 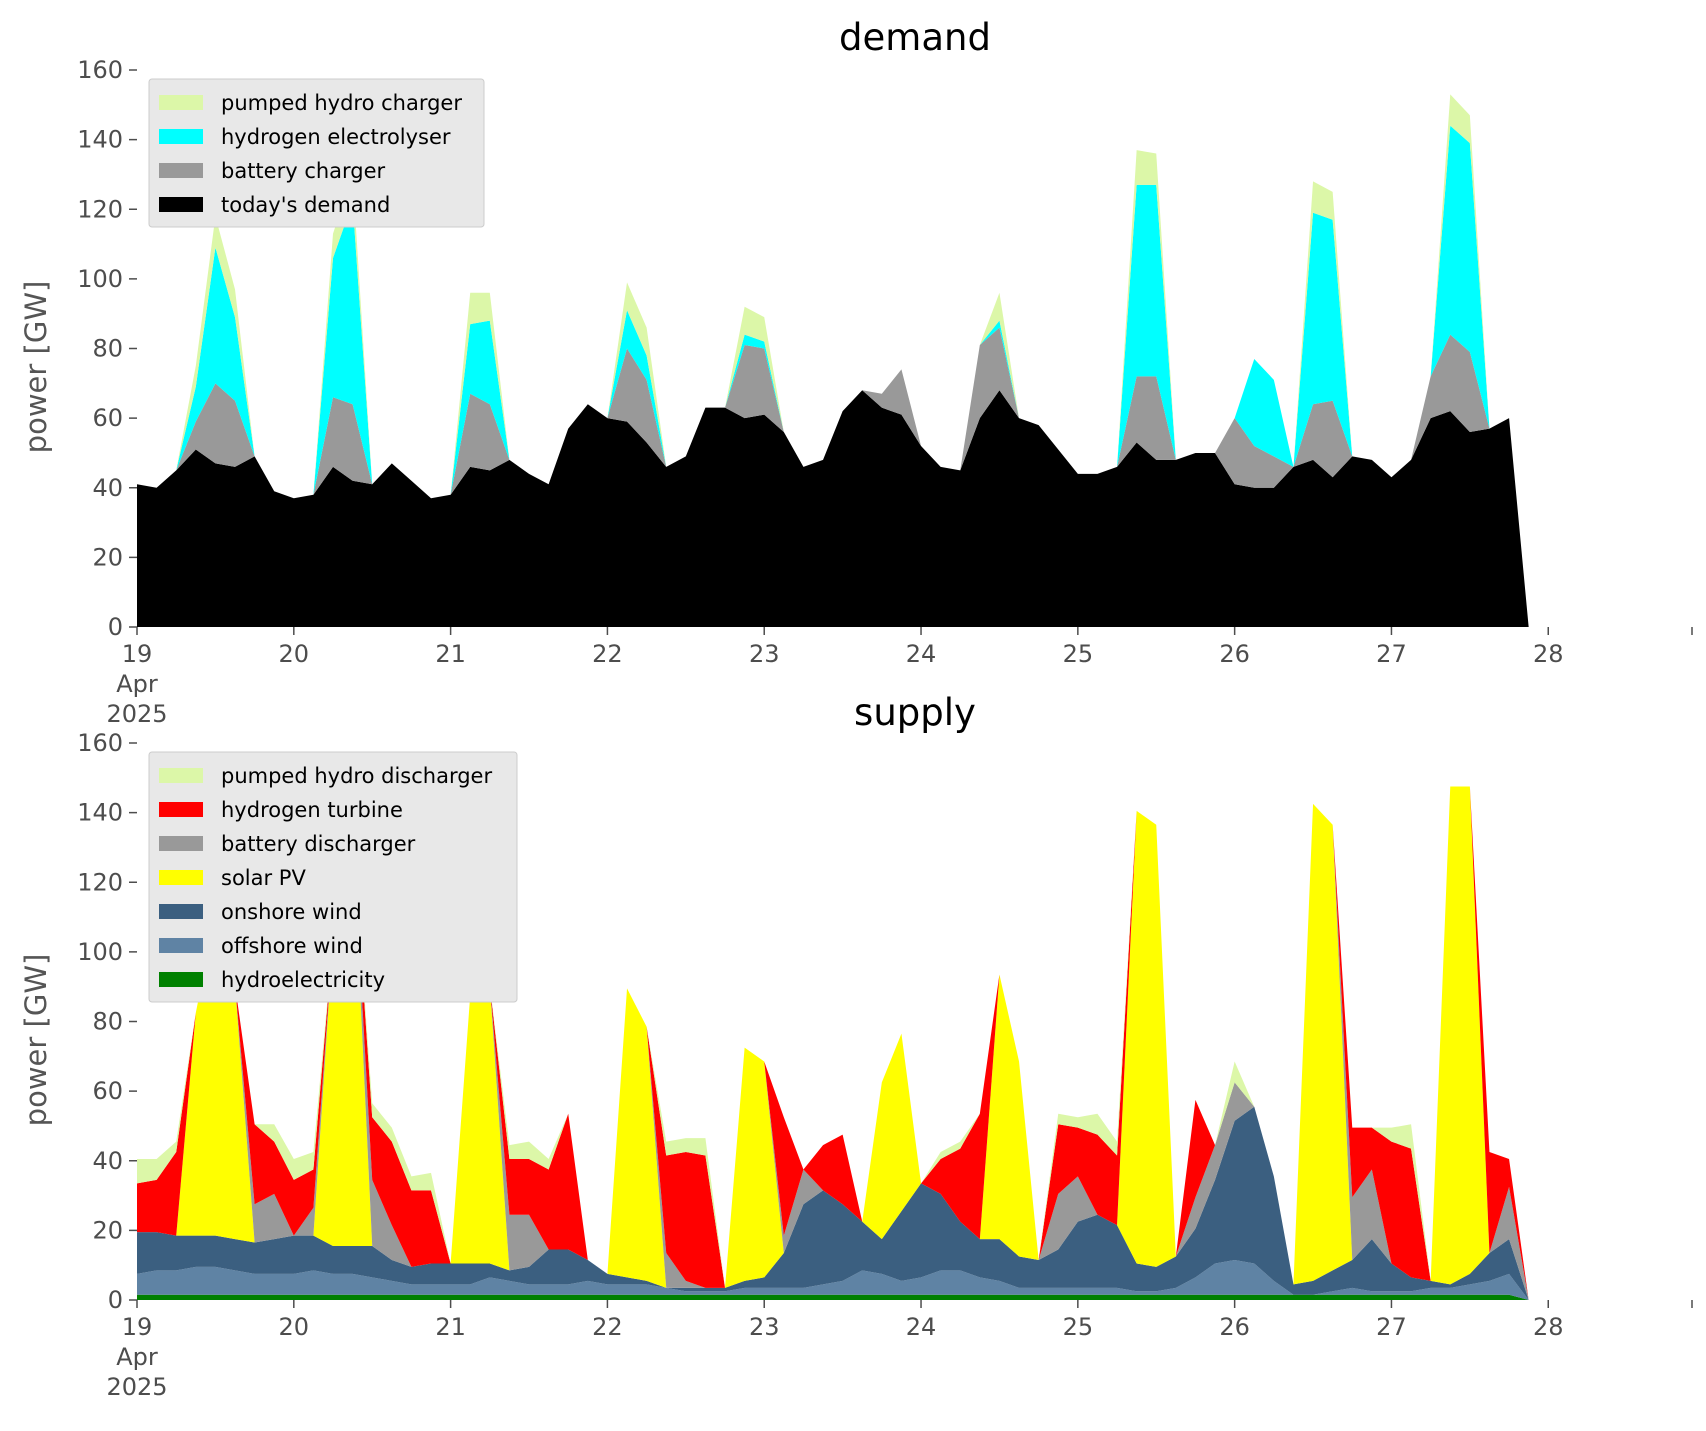 I want to click on chart-title: supply, so click(x=915, y=712).